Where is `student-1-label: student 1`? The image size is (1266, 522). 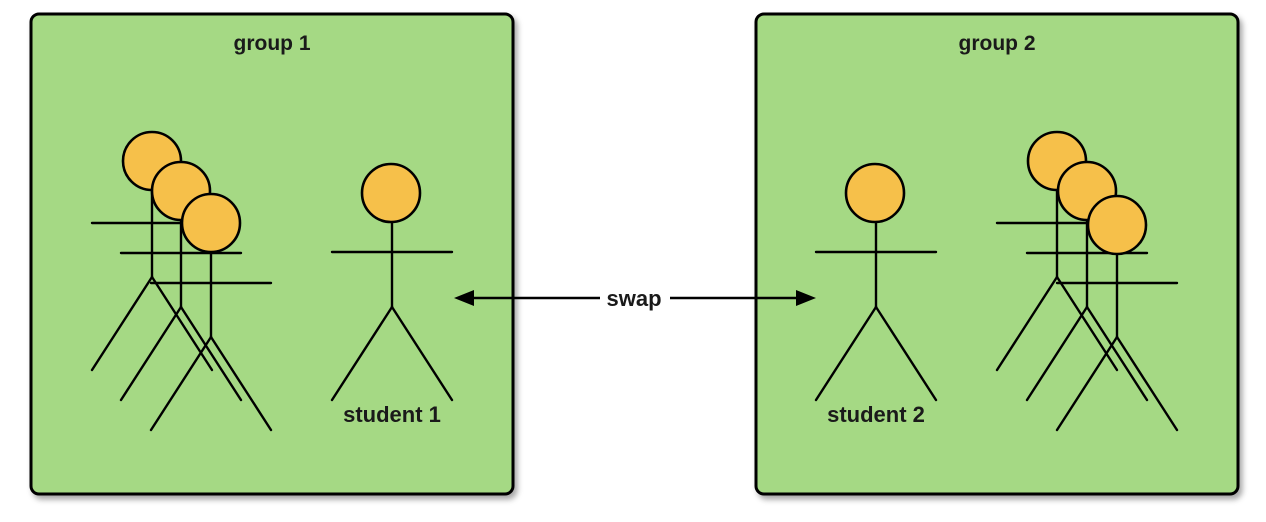
student-1-label: student 1 is located at coordinates (392, 414).